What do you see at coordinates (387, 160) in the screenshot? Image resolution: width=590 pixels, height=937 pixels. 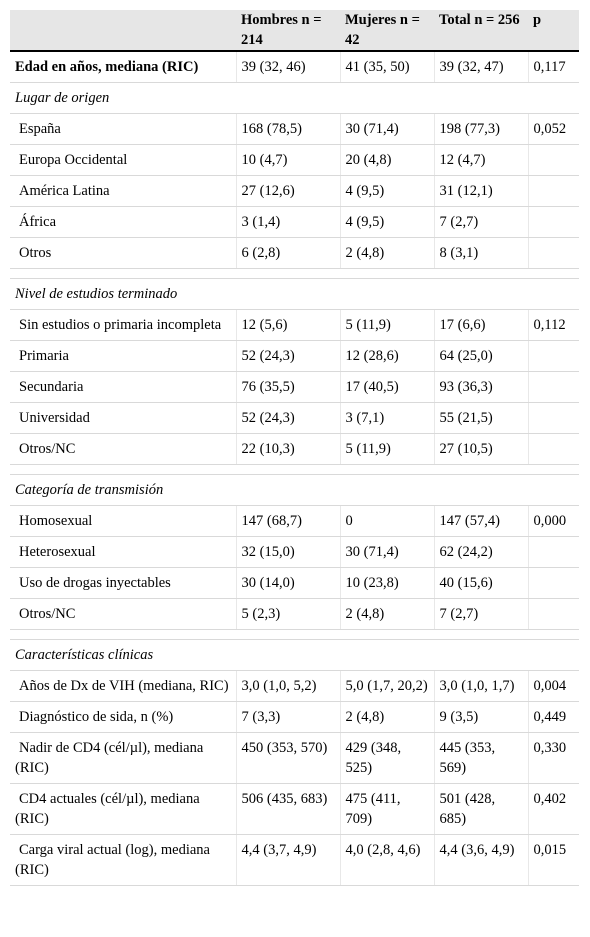 I see `mujeres-cell: 20 (4,8)` at bounding box center [387, 160].